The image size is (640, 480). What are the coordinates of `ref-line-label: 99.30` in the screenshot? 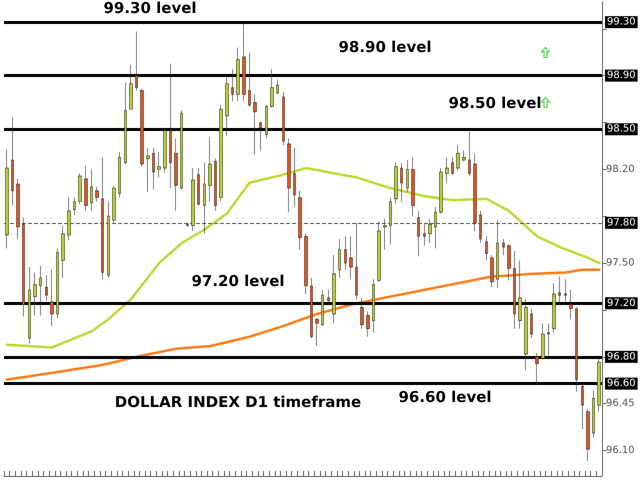 It's located at (621, 22).